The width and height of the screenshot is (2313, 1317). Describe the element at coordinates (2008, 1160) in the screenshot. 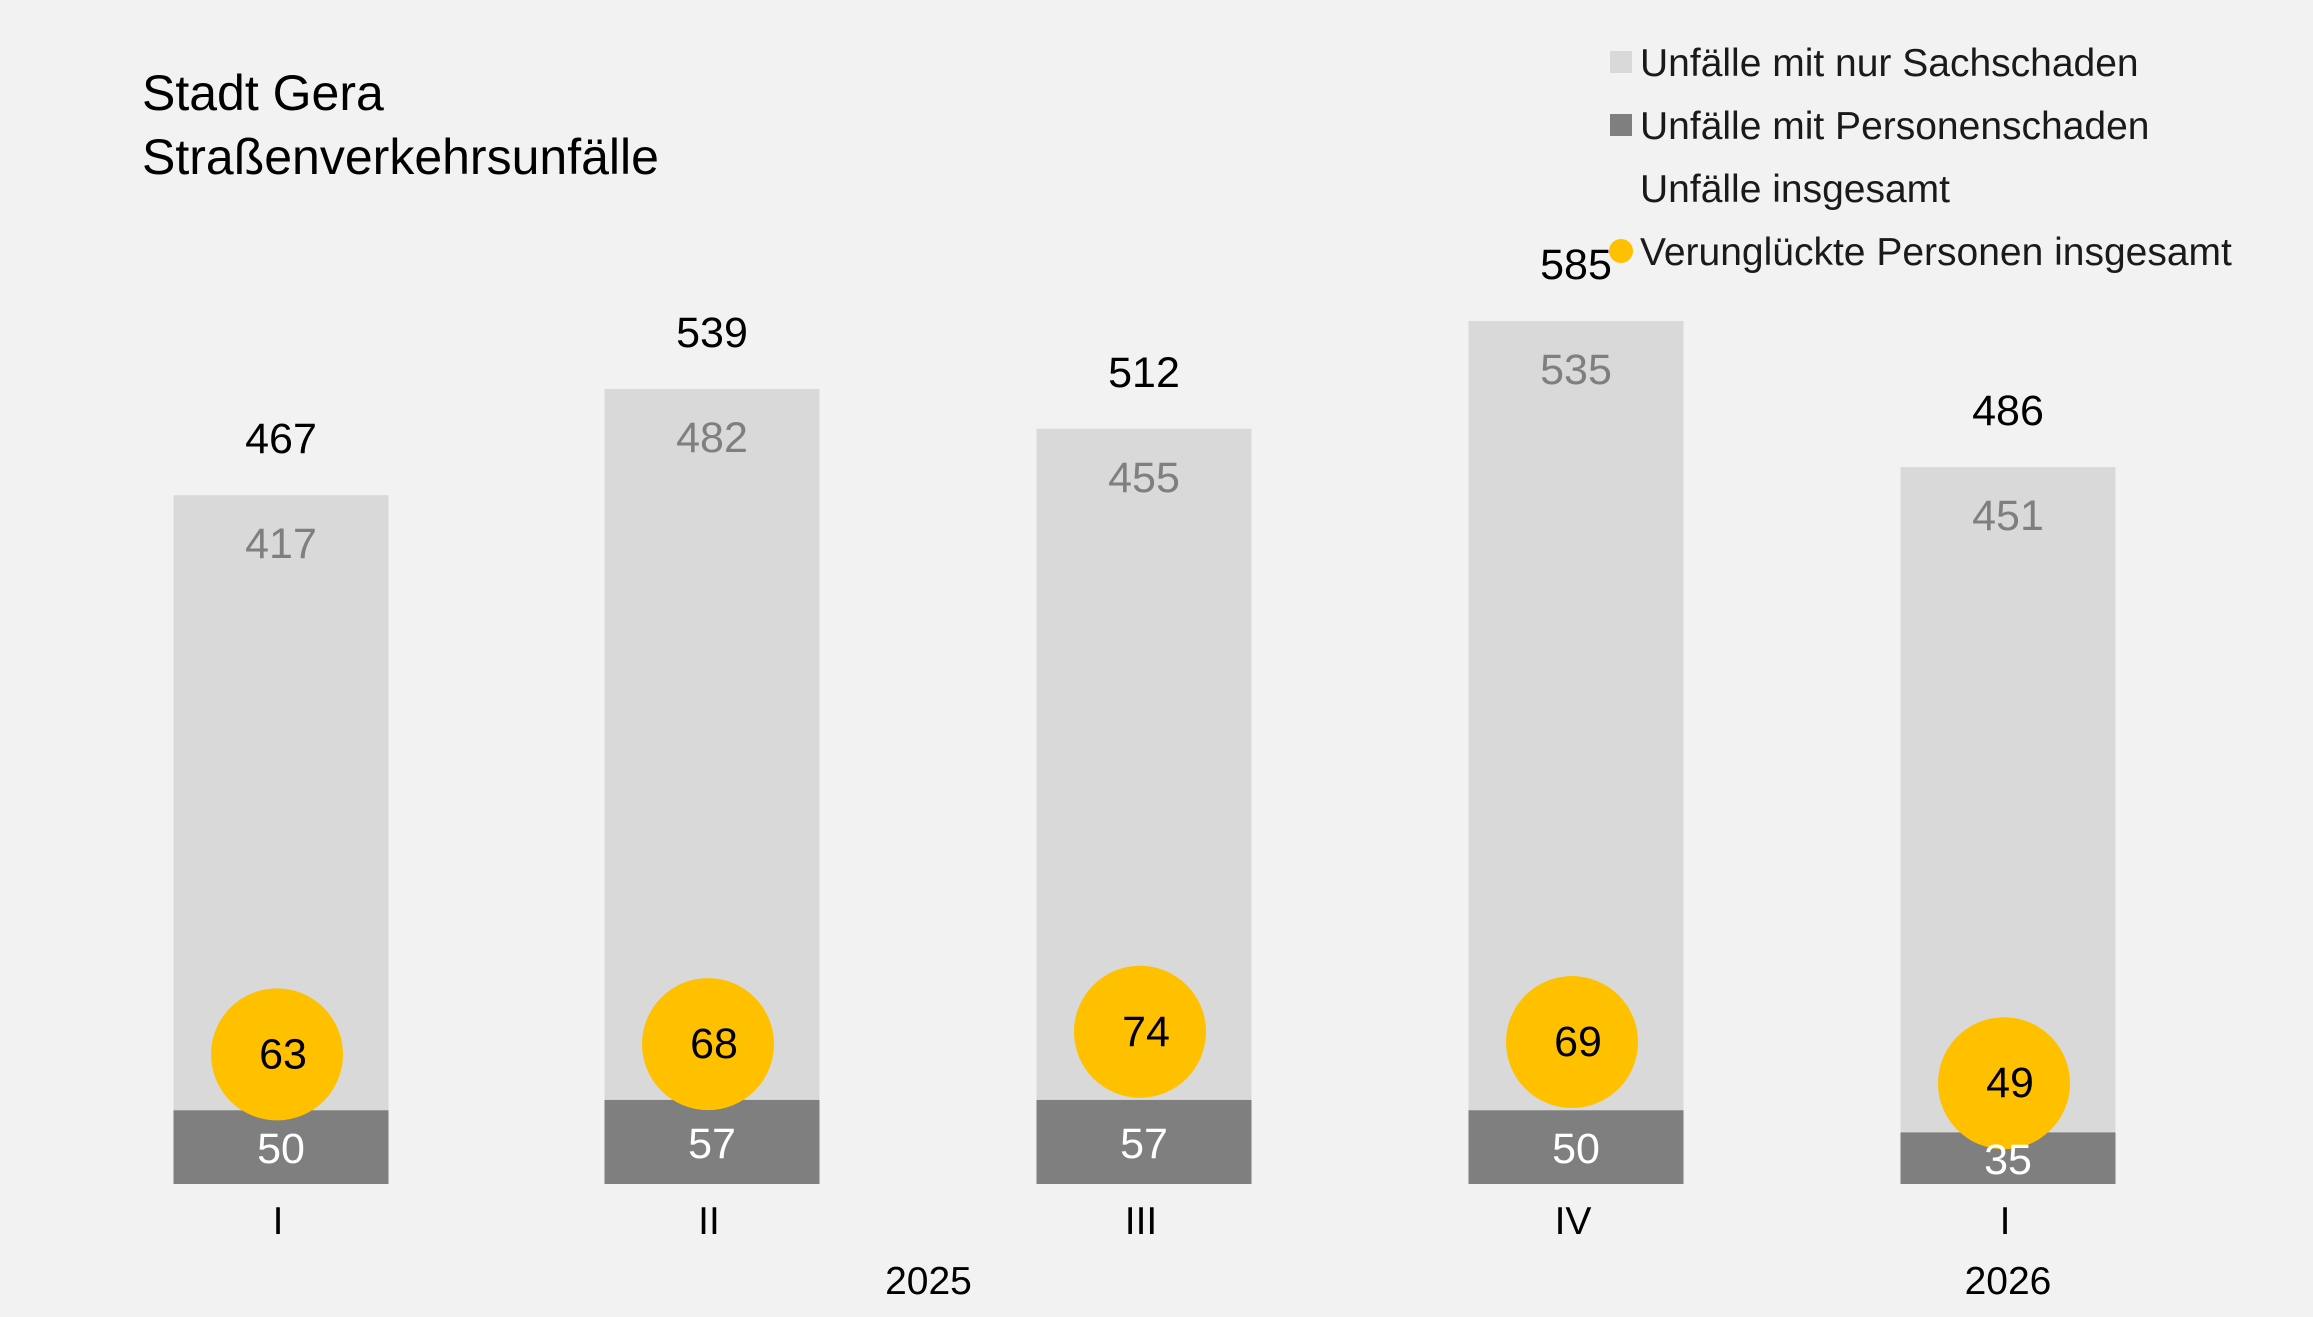

I see `label-personenschaden: 35` at that location.